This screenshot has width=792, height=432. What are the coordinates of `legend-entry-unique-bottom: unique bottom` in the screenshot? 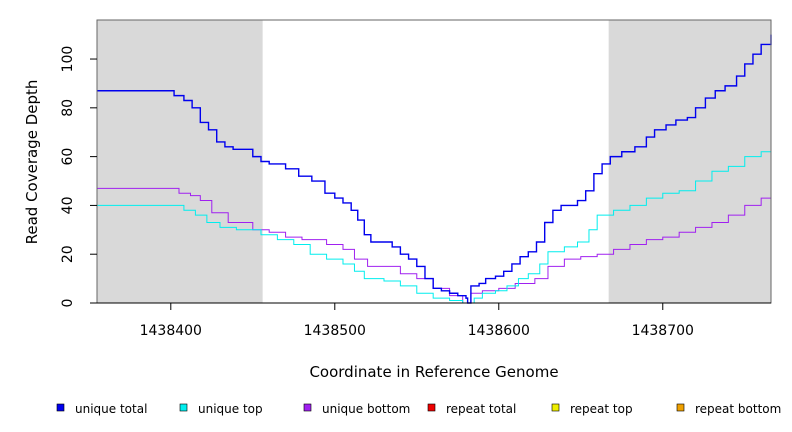 It's located at (356, 409).